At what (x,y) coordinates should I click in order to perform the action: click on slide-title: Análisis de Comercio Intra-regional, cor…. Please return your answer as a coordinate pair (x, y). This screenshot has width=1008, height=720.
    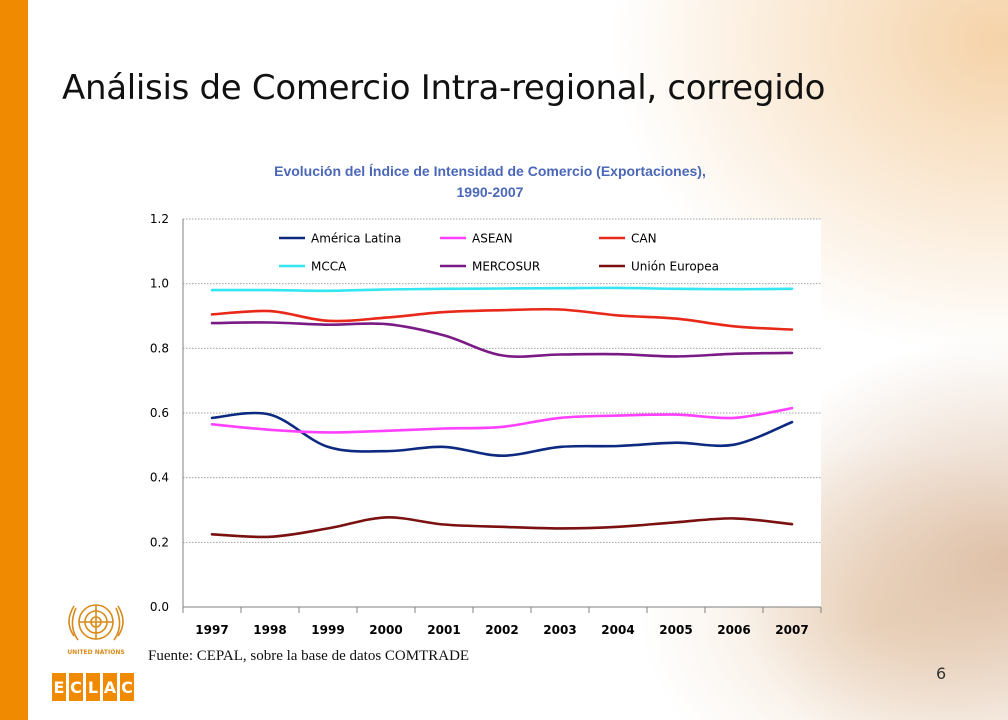
    Looking at the image, I should click on (444, 88).